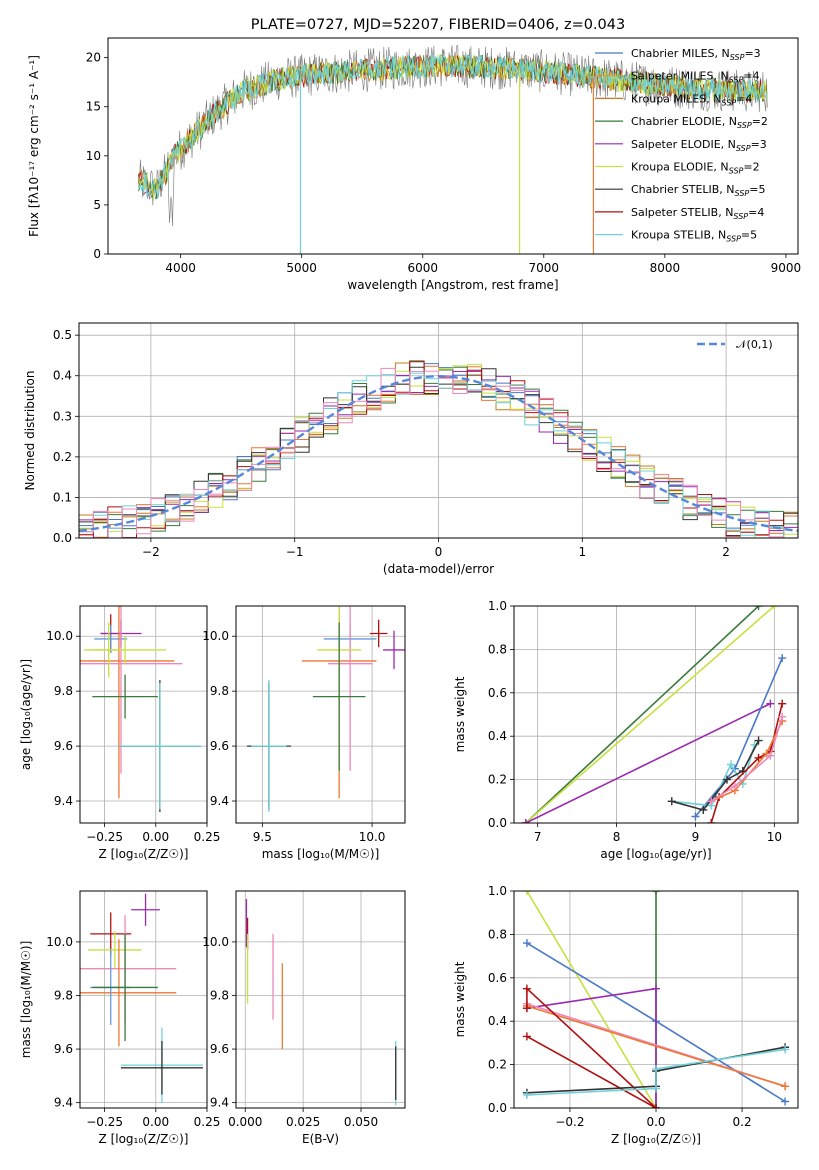  I want to click on mass_weight_vs_Z-xtick-label-2: 0.2, so click(742, 1122).